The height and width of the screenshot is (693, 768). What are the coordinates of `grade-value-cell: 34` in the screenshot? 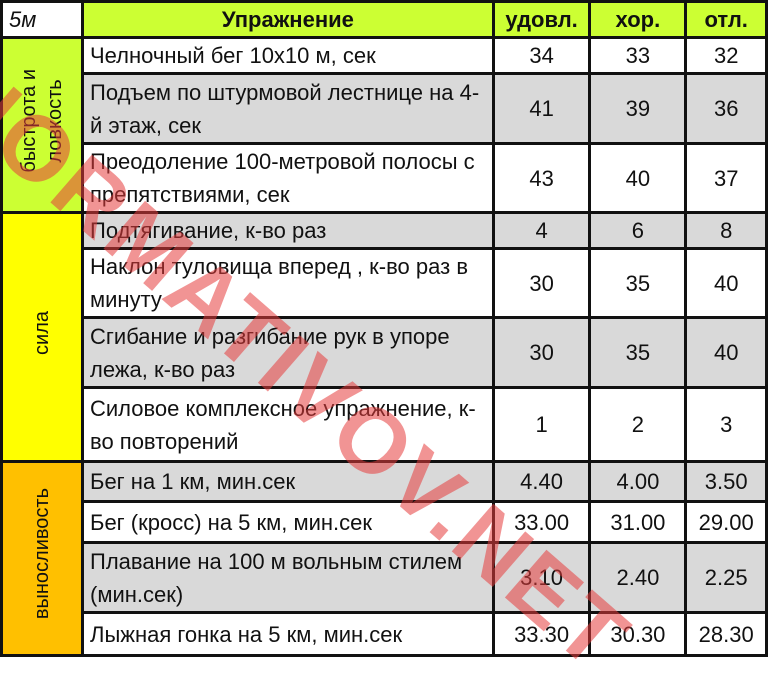 It's located at (541, 55).